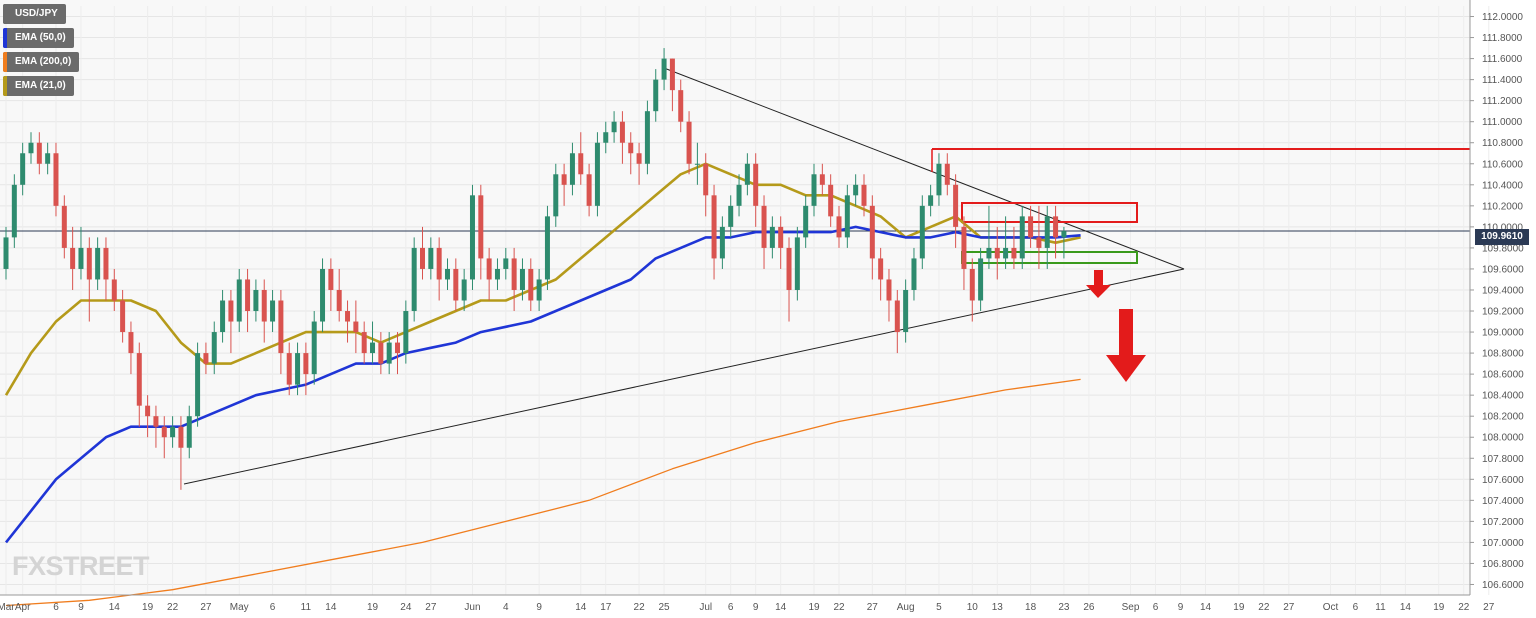  Describe the element at coordinates (148, 607) in the screenshot. I see `x-tick-label: 19` at that location.